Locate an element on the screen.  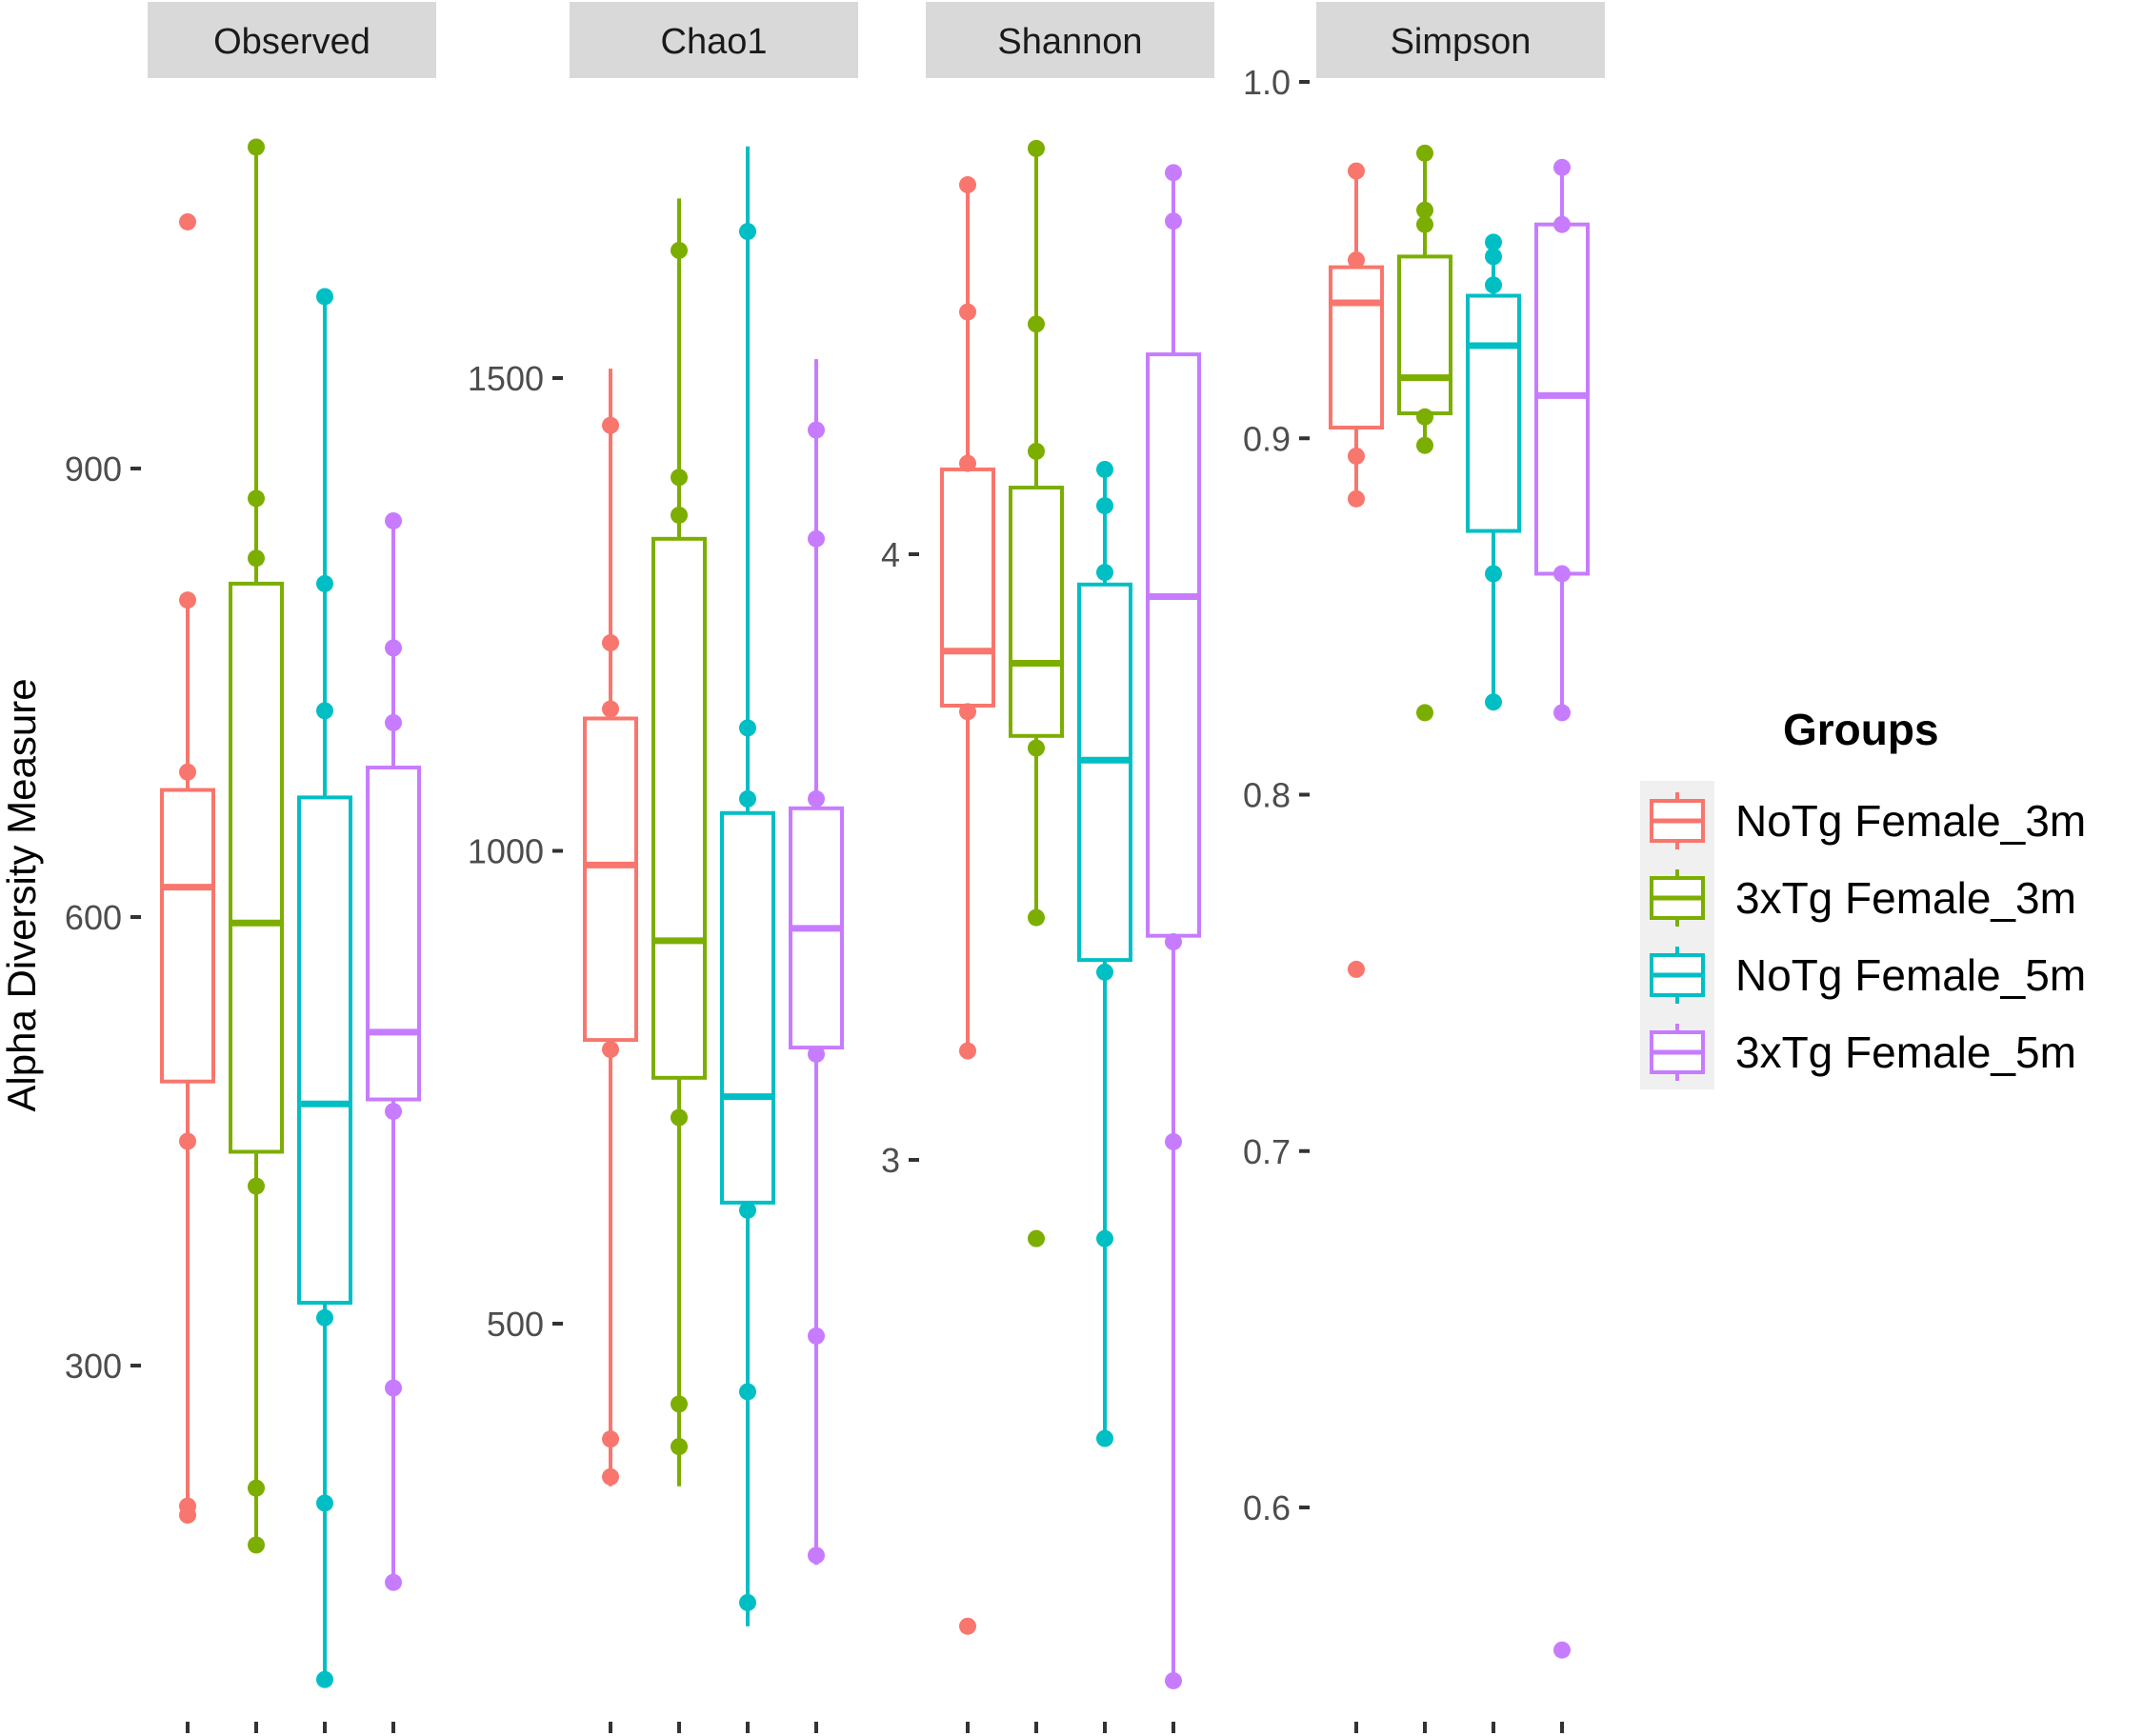
legend-entry-4: 3xTg Female_5m is located at coordinates (1863, 1052).